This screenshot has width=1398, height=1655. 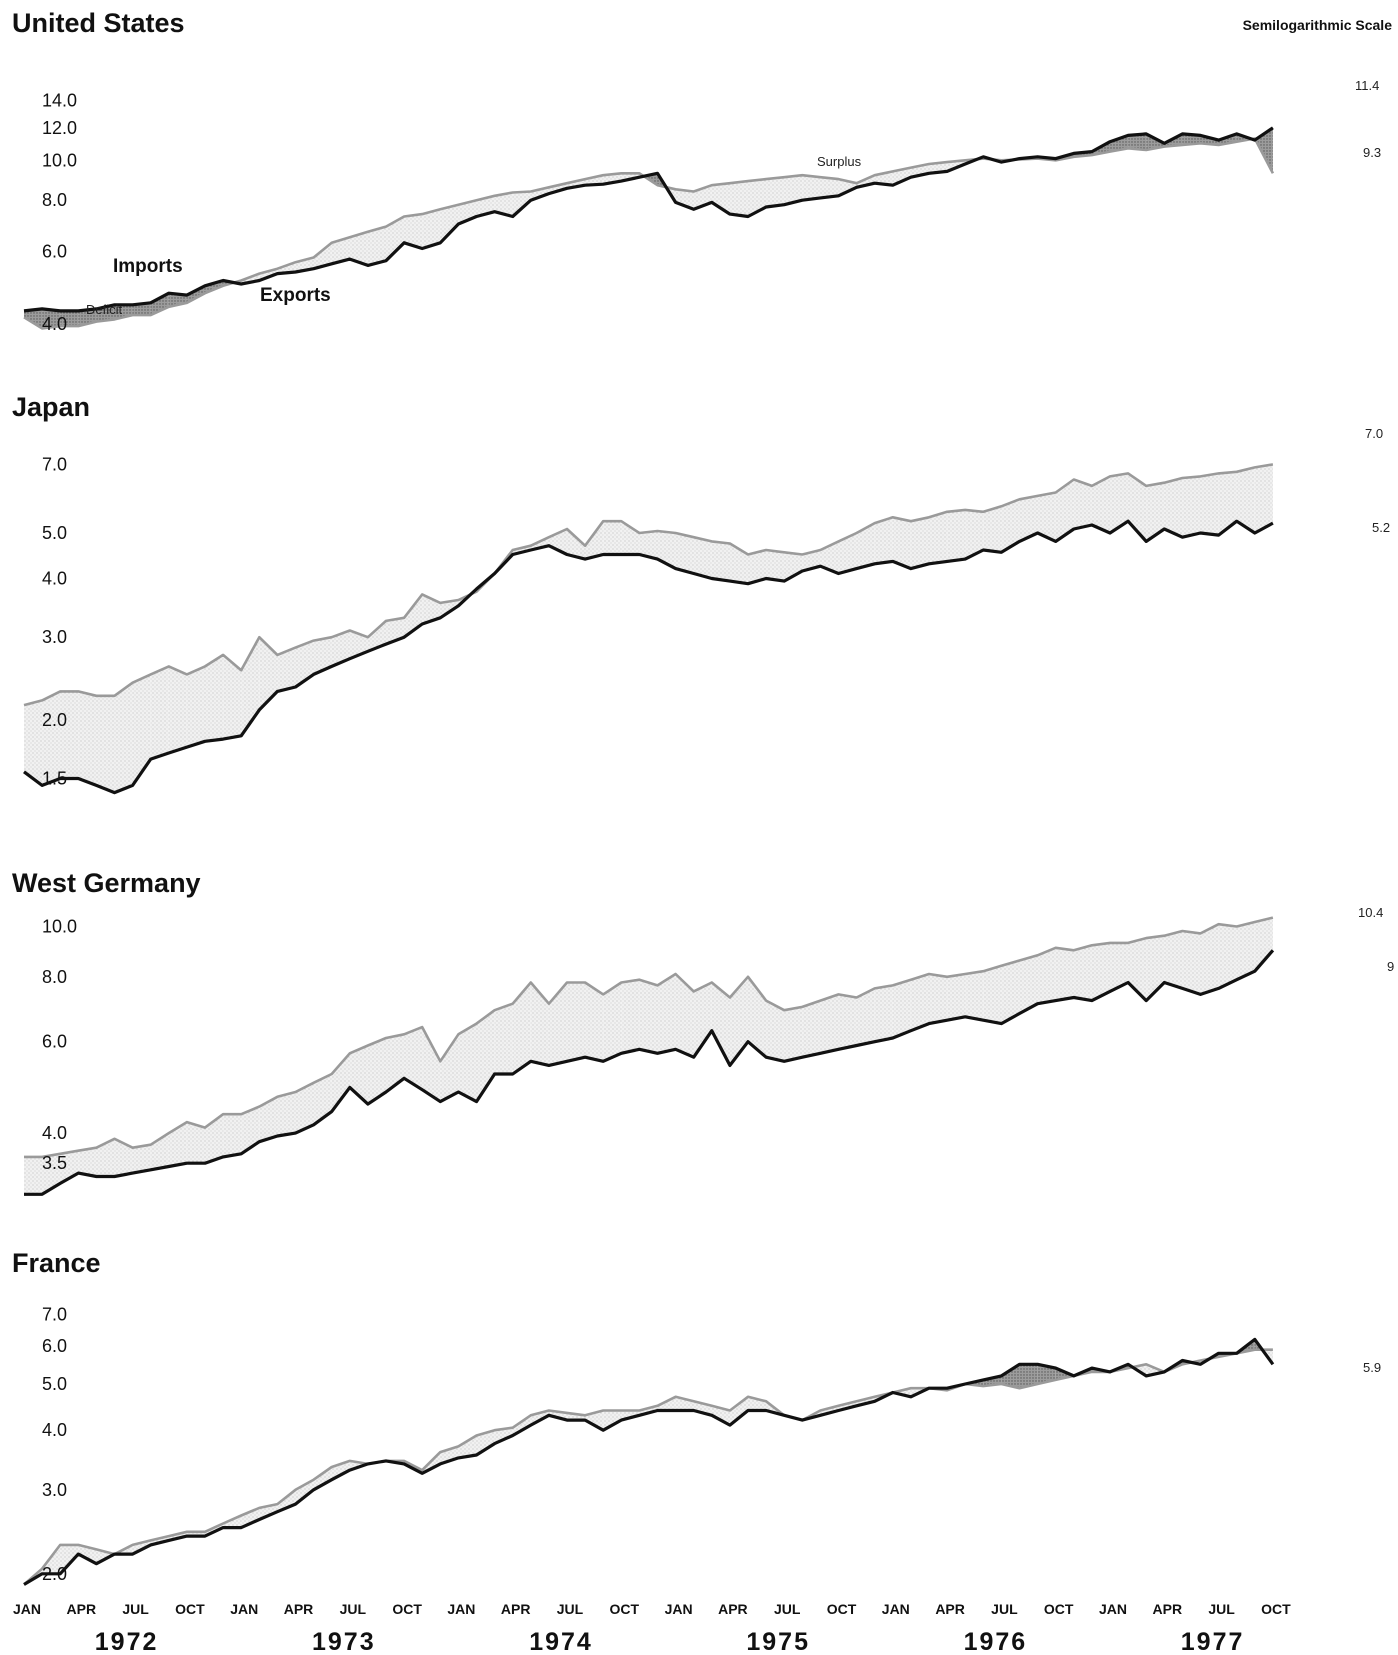 I want to click on panel-title-west-germany: West Germany, so click(x=106, y=883).